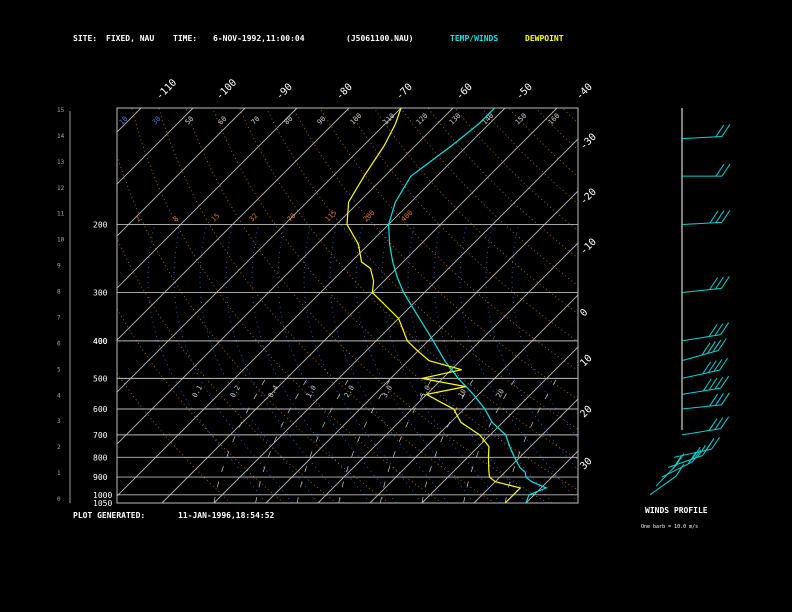 Image resolution: width=792 pixels, height=612 pixels. Describe the element at coordinates (521, 119) in the screenshot. I see `adiabat-top-label: 150` at that location.